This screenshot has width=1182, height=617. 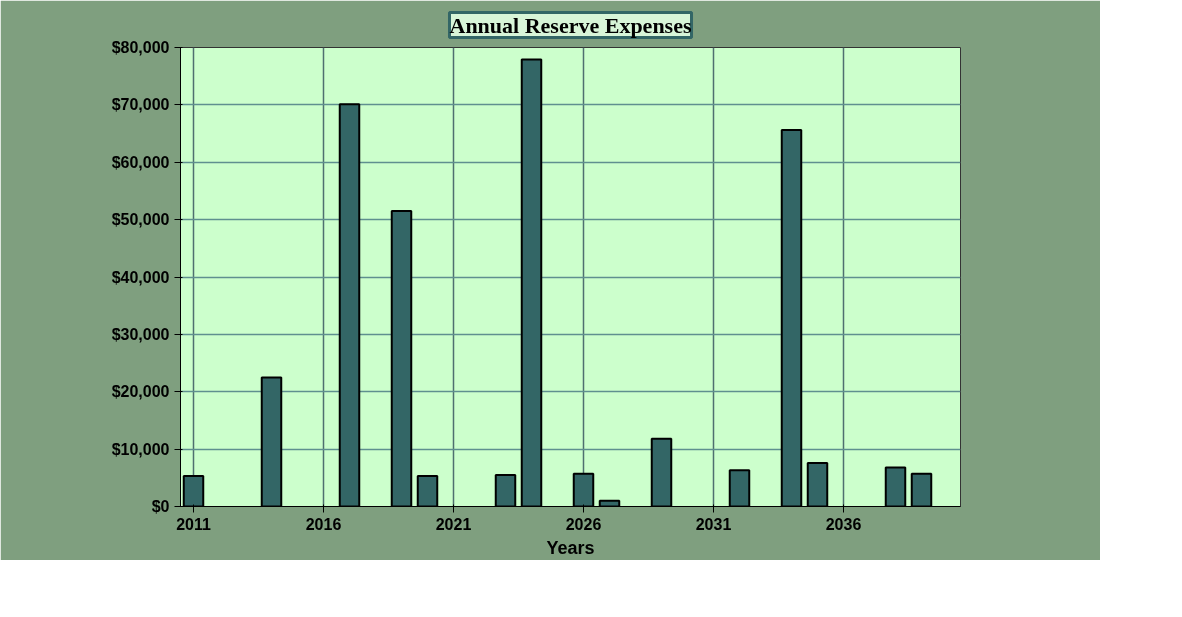 I want to click on y-tick-label: $30,000, so click(x=140, y=334).